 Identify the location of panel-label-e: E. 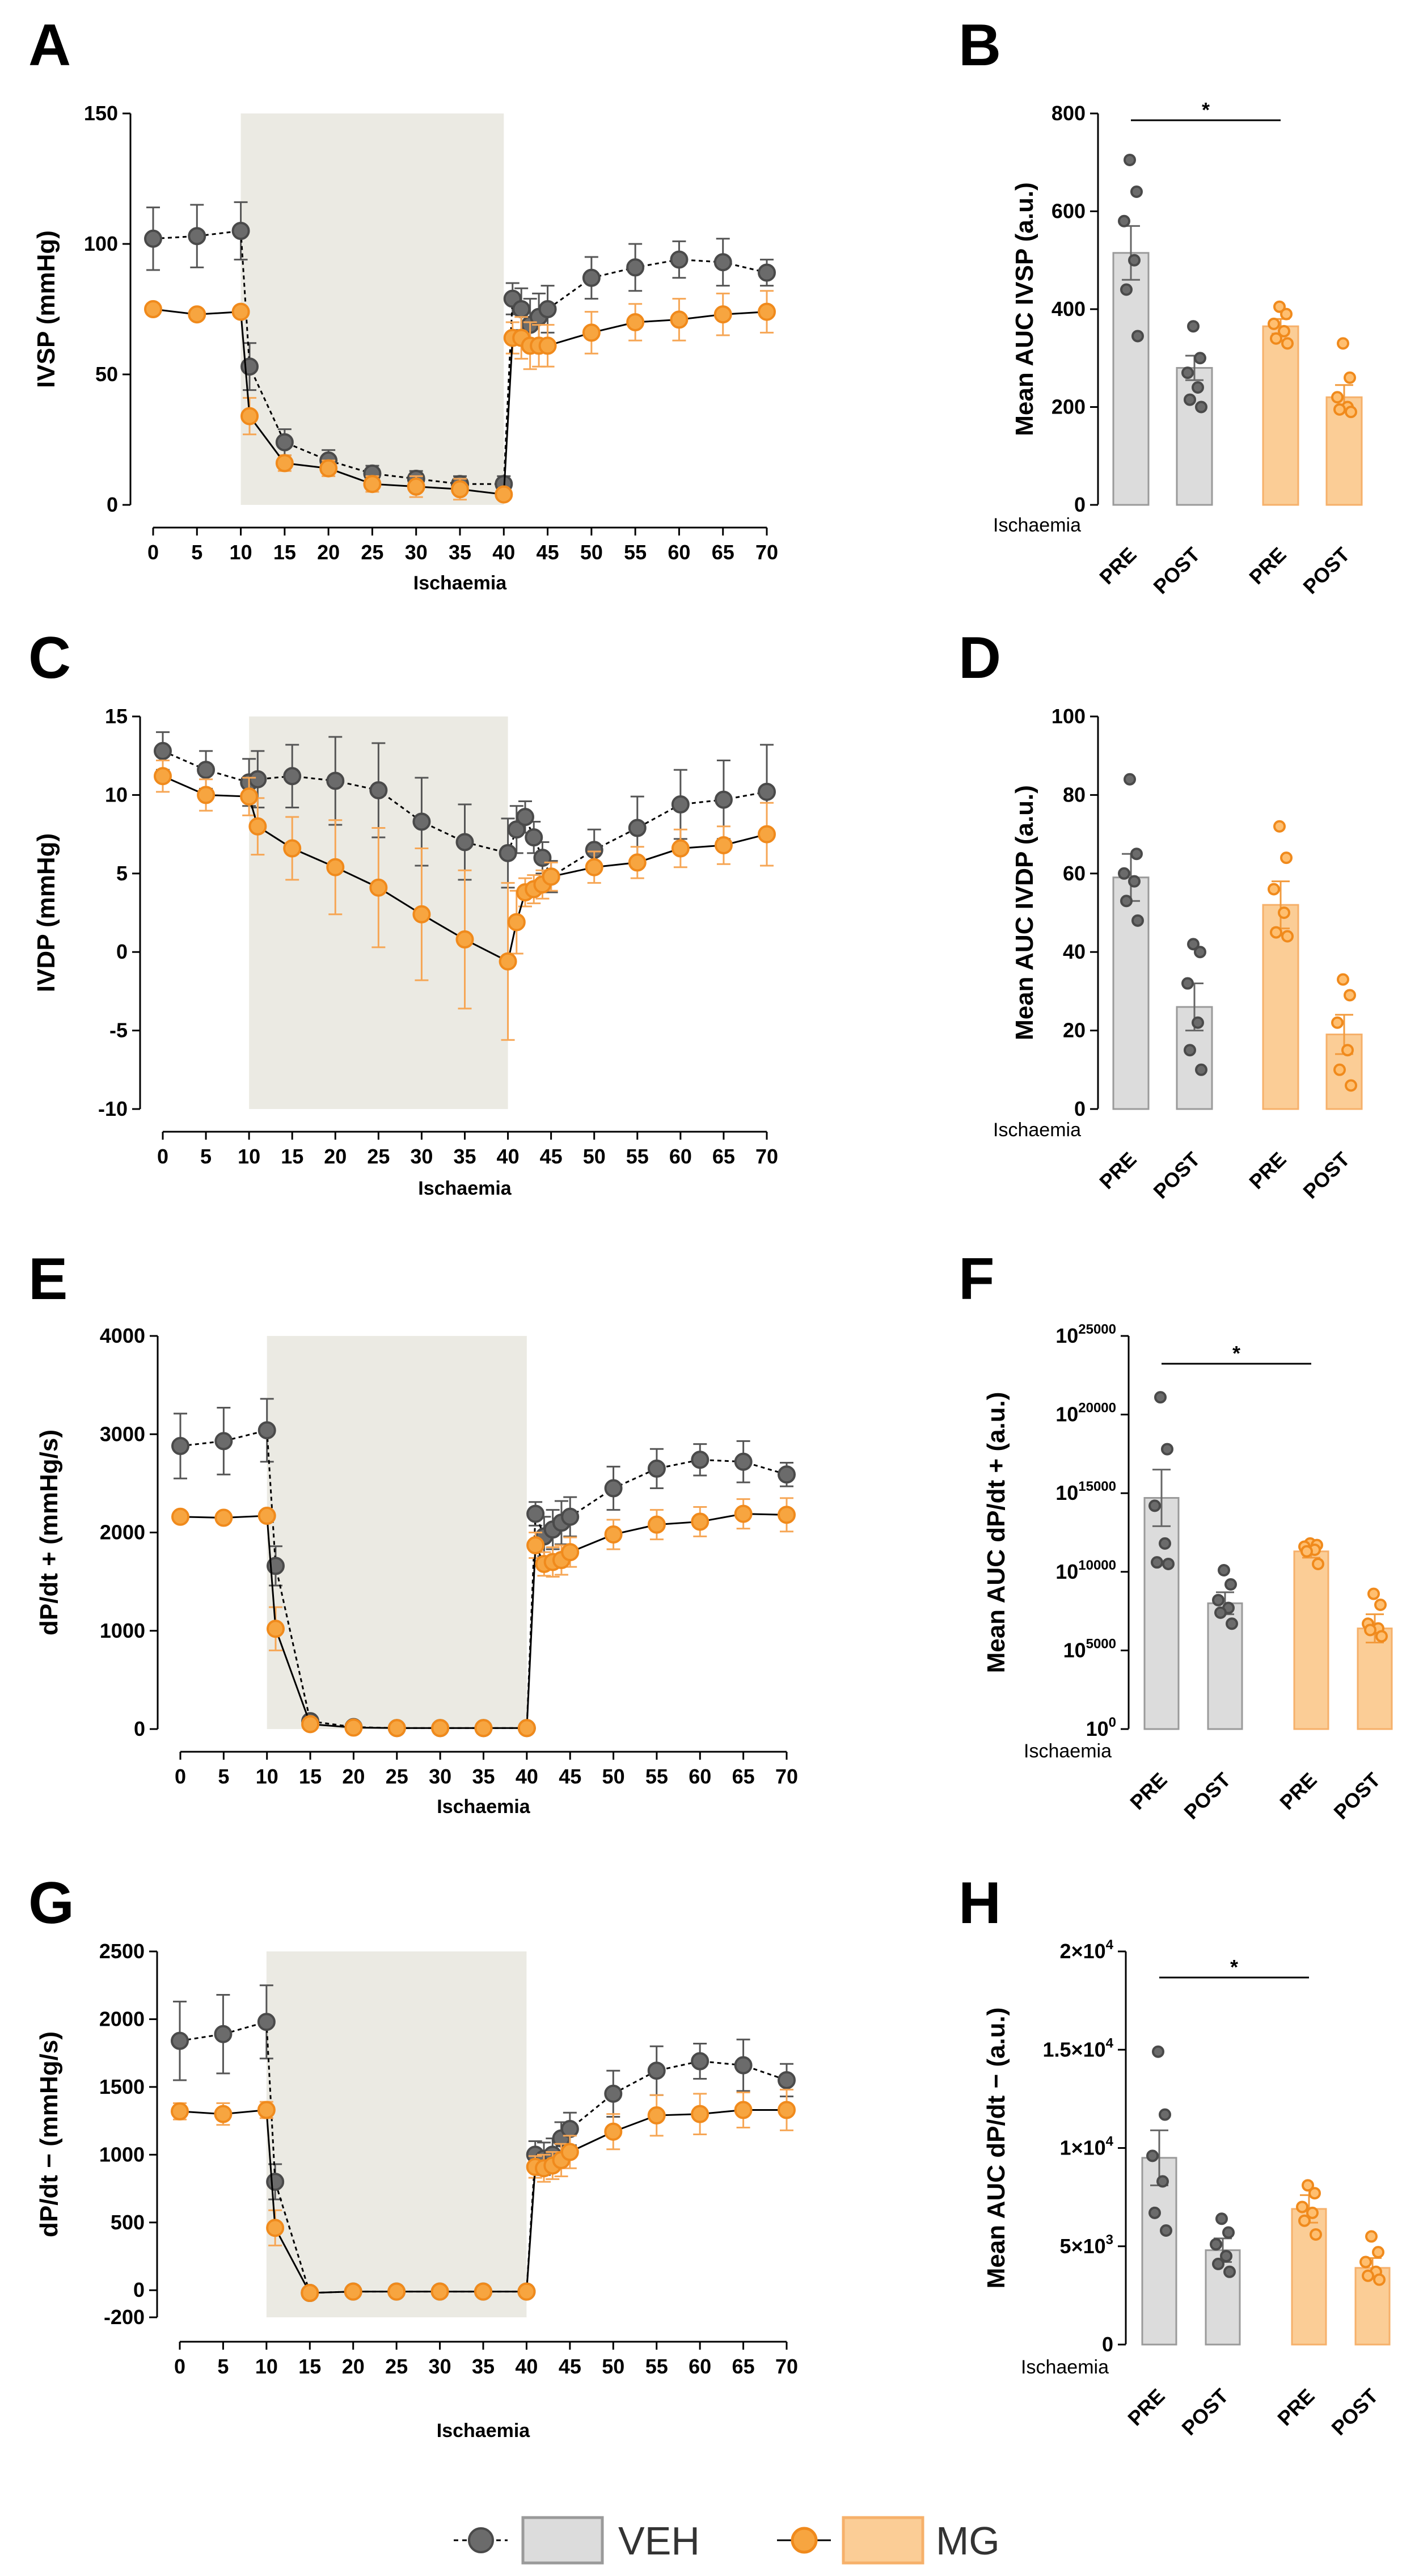
(47, 1279).